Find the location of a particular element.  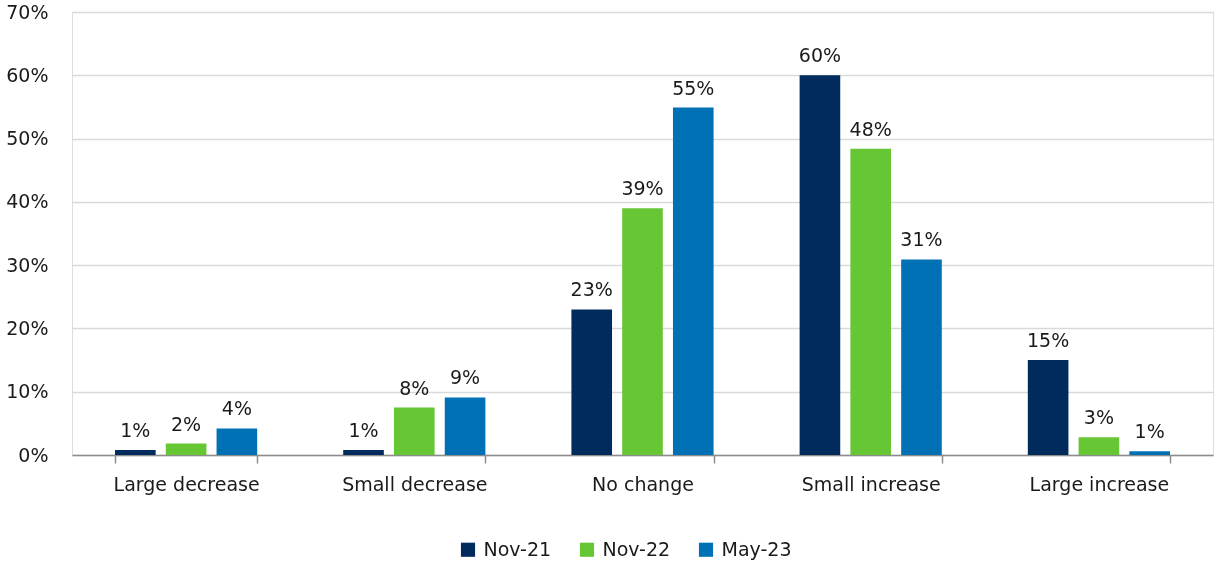

y-tick-label: 30% is located at coordinates (27, 264).